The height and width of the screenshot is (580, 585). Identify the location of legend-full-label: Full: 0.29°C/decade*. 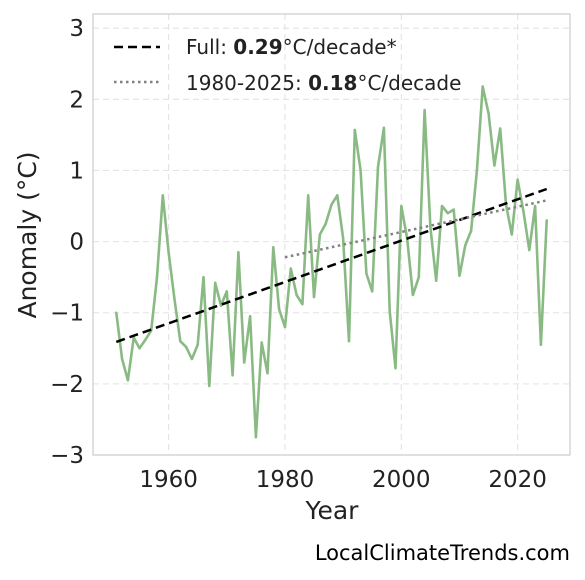
(291, 47).